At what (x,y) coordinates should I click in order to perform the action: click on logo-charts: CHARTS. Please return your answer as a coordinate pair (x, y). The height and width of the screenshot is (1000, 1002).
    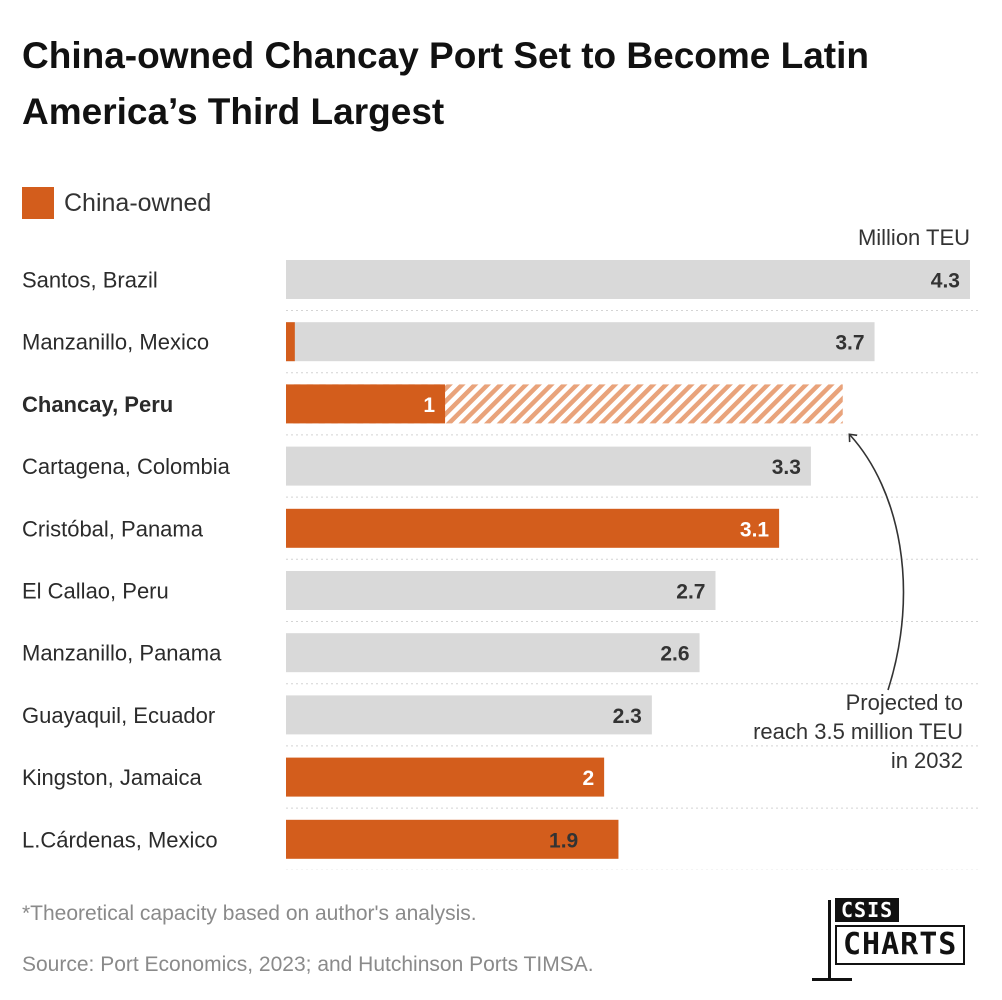
    Looking at the image, I should click on (900, 945).